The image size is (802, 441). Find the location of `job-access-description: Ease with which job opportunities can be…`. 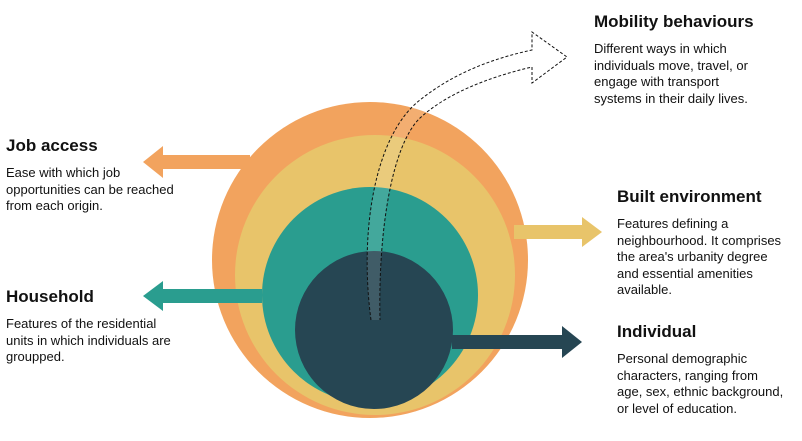

job-access-description: Ease with which job opportunities can be… is located at coordinates (90, 189).